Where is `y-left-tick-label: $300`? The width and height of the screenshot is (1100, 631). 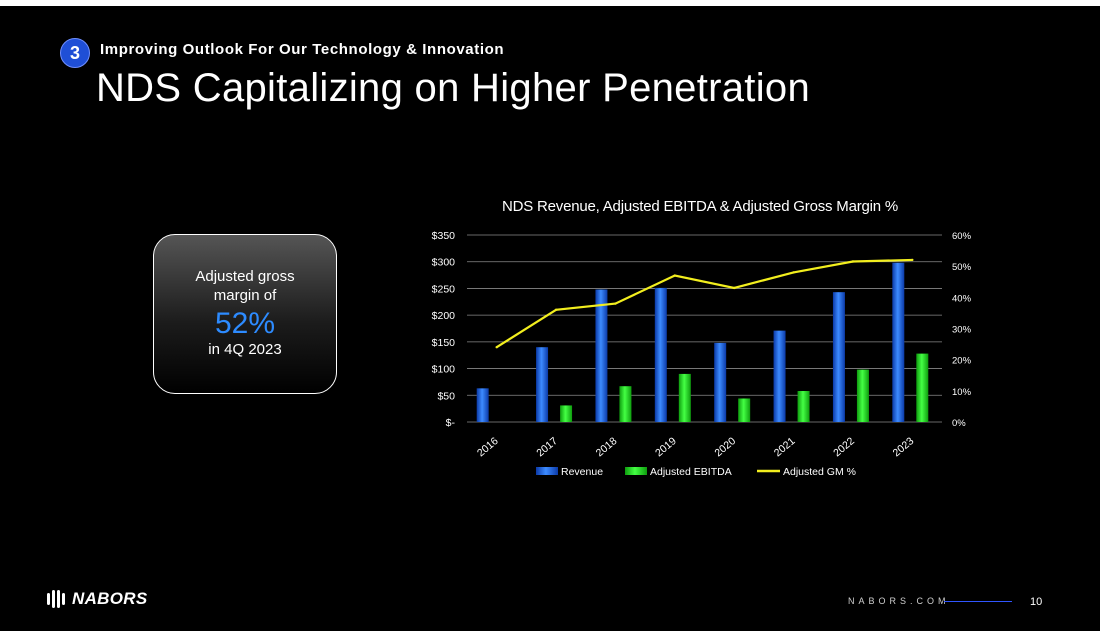
y-left-tick-label: $300 is located at coordinates (444, 263).